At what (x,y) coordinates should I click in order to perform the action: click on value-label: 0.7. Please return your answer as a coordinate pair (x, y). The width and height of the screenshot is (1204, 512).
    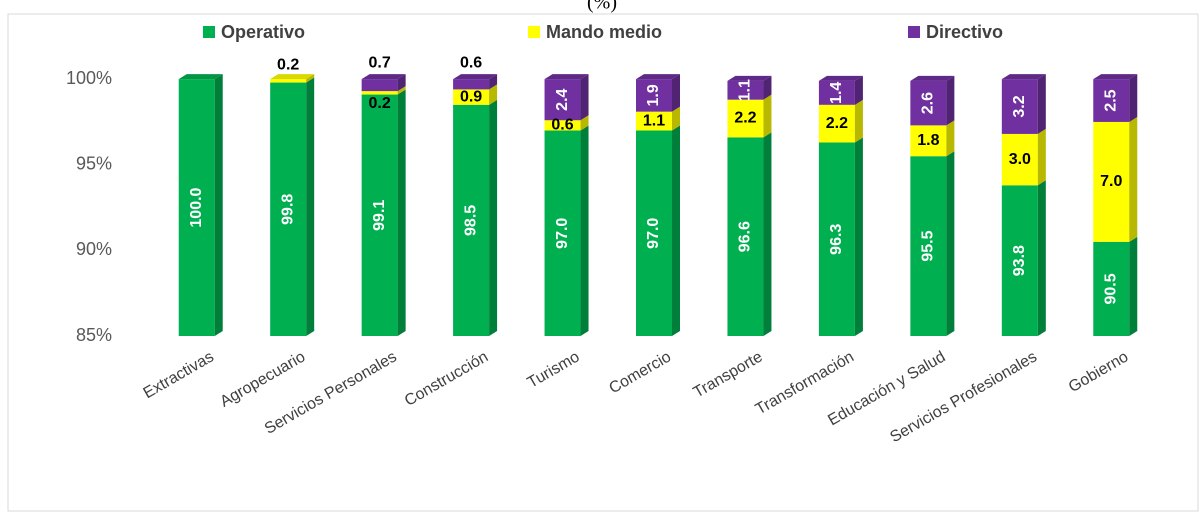
    Looking at the image, I should click on (380, 62).